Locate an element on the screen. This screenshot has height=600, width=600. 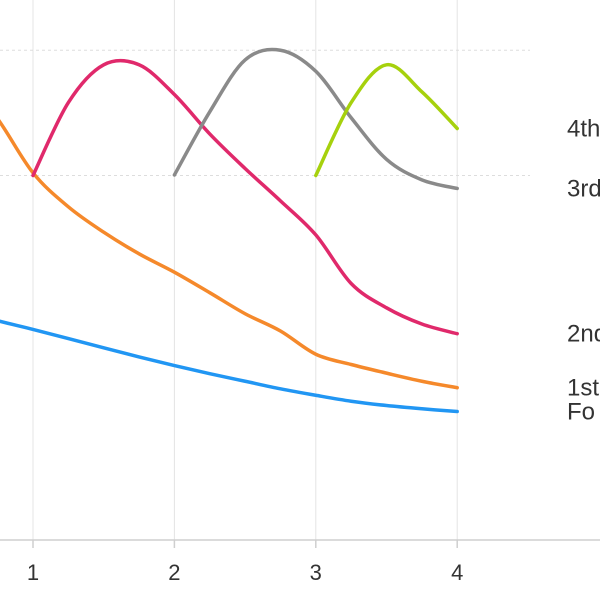
series-line-4th is located at coordinates (386, 120).